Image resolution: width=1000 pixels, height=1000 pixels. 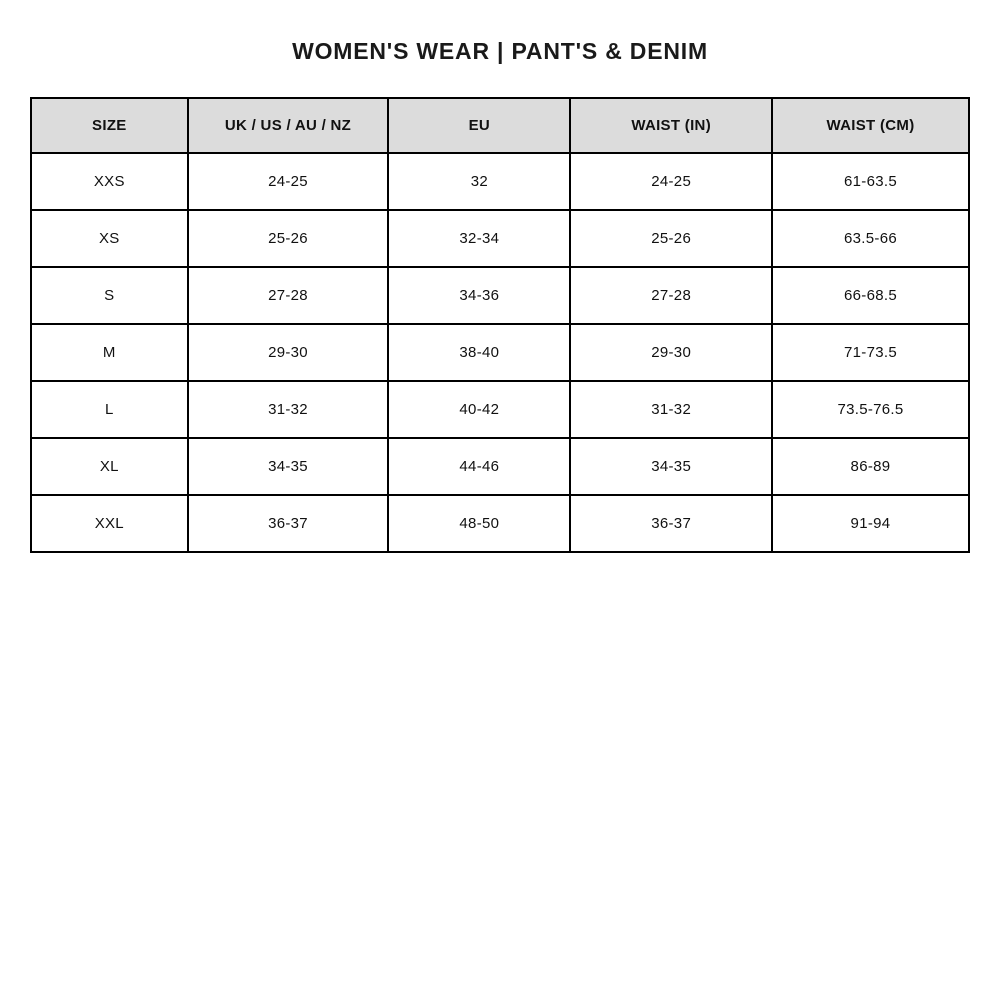 What do you see at coordinates (109, 352) in the screenshot?
I see `cell-size: M` at bounding box center [109, 352].